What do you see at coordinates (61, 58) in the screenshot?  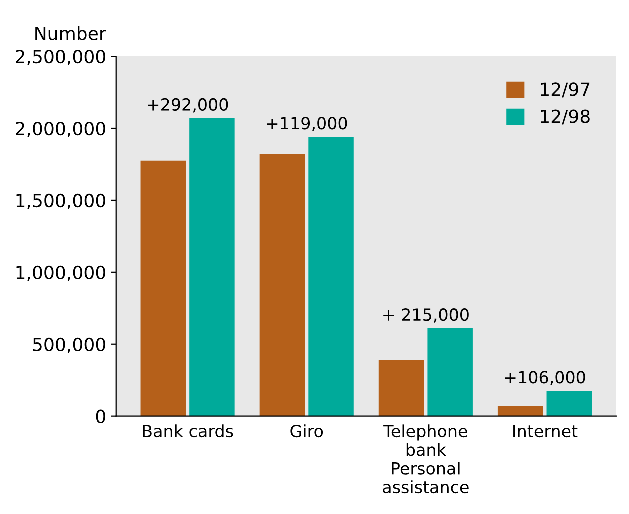 I see `y-tick-label: 2,500,000` at bounding box center [61, 58].